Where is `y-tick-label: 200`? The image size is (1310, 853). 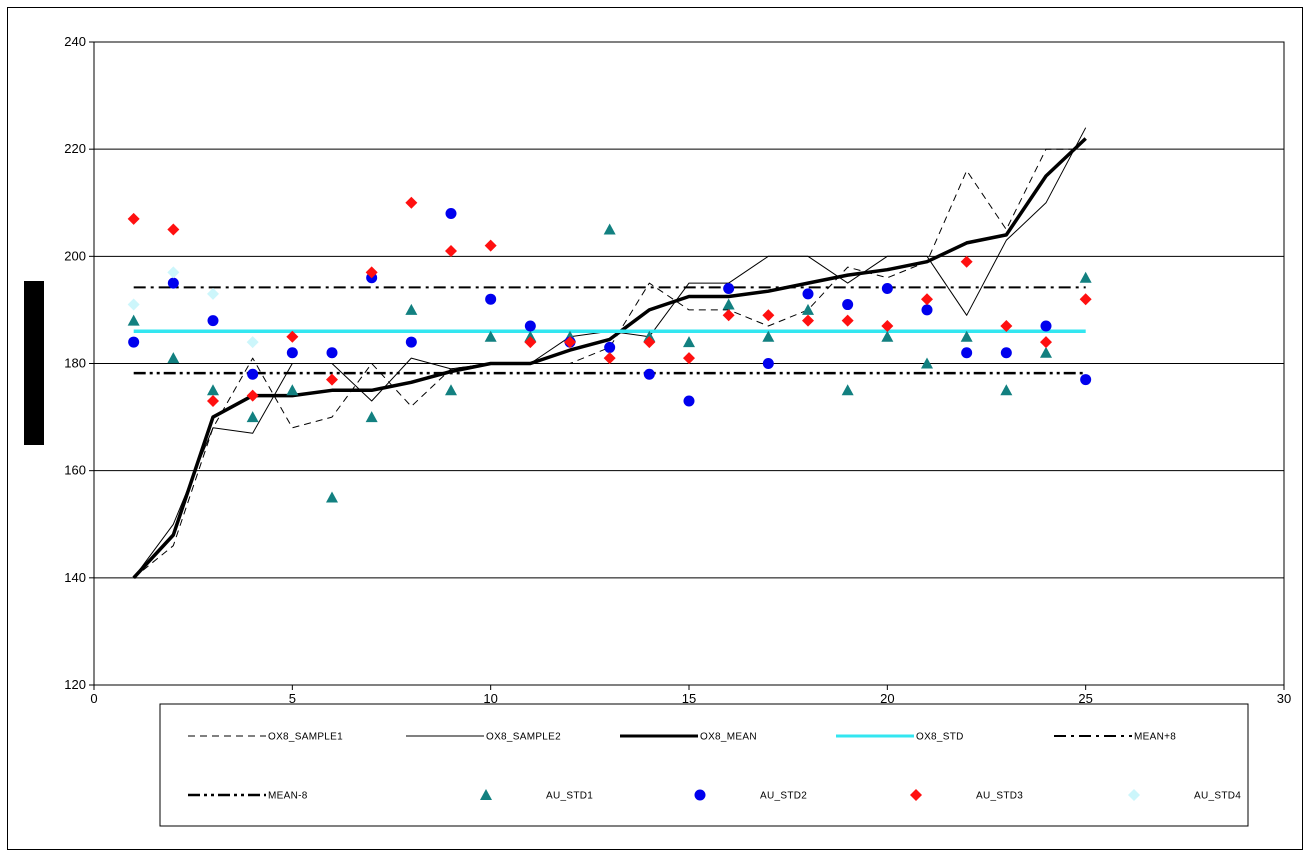
y-tick-label: 200 is located at coordinates (75, 255).